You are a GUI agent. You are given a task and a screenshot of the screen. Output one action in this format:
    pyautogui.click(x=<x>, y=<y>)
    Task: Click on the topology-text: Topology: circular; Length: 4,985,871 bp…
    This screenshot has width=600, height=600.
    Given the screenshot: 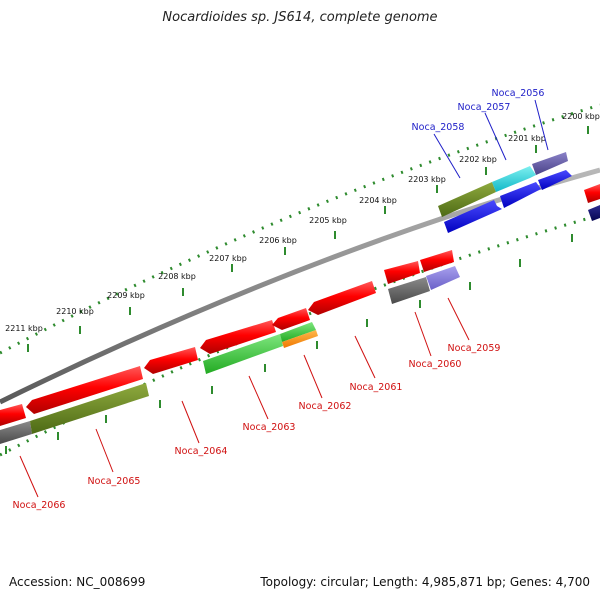 What is the action you would take?
    pyautogui.click(x=425, y=582)
    